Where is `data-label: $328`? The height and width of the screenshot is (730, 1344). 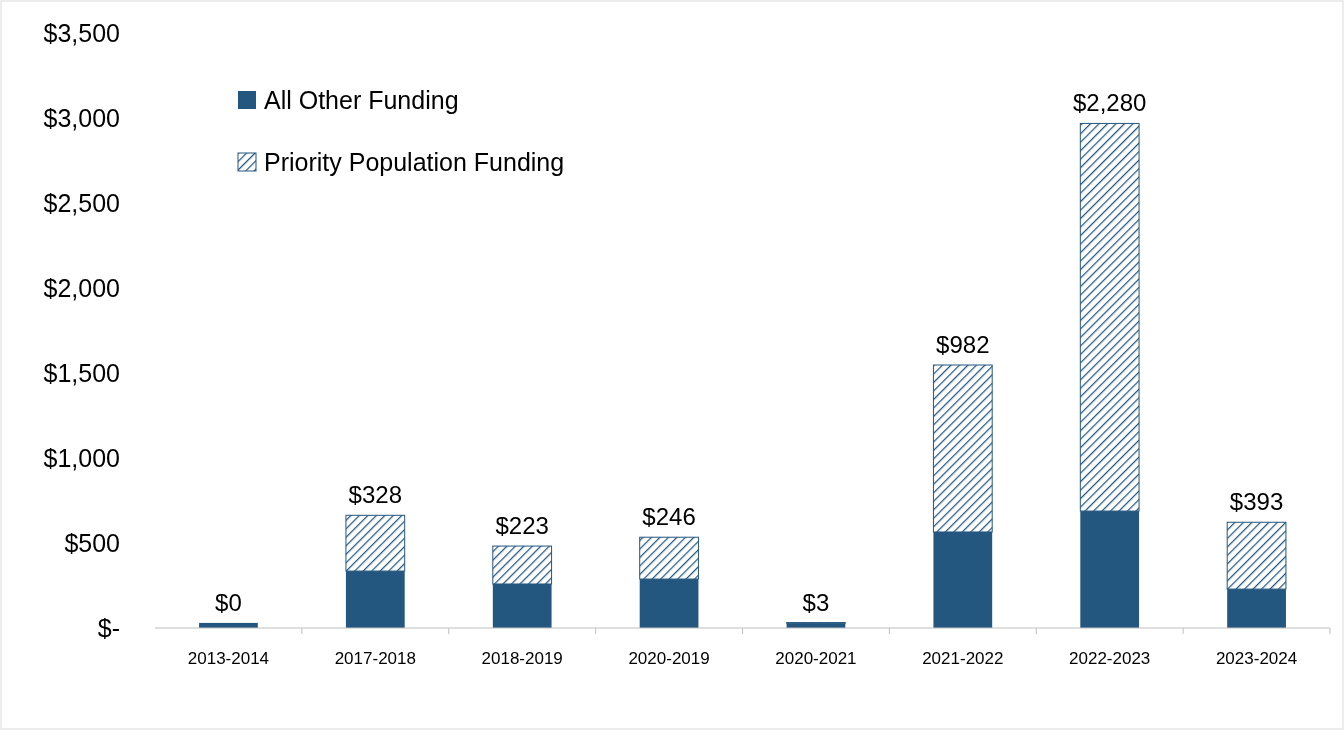
data-label: $328 is located at coordinates (375, 495).